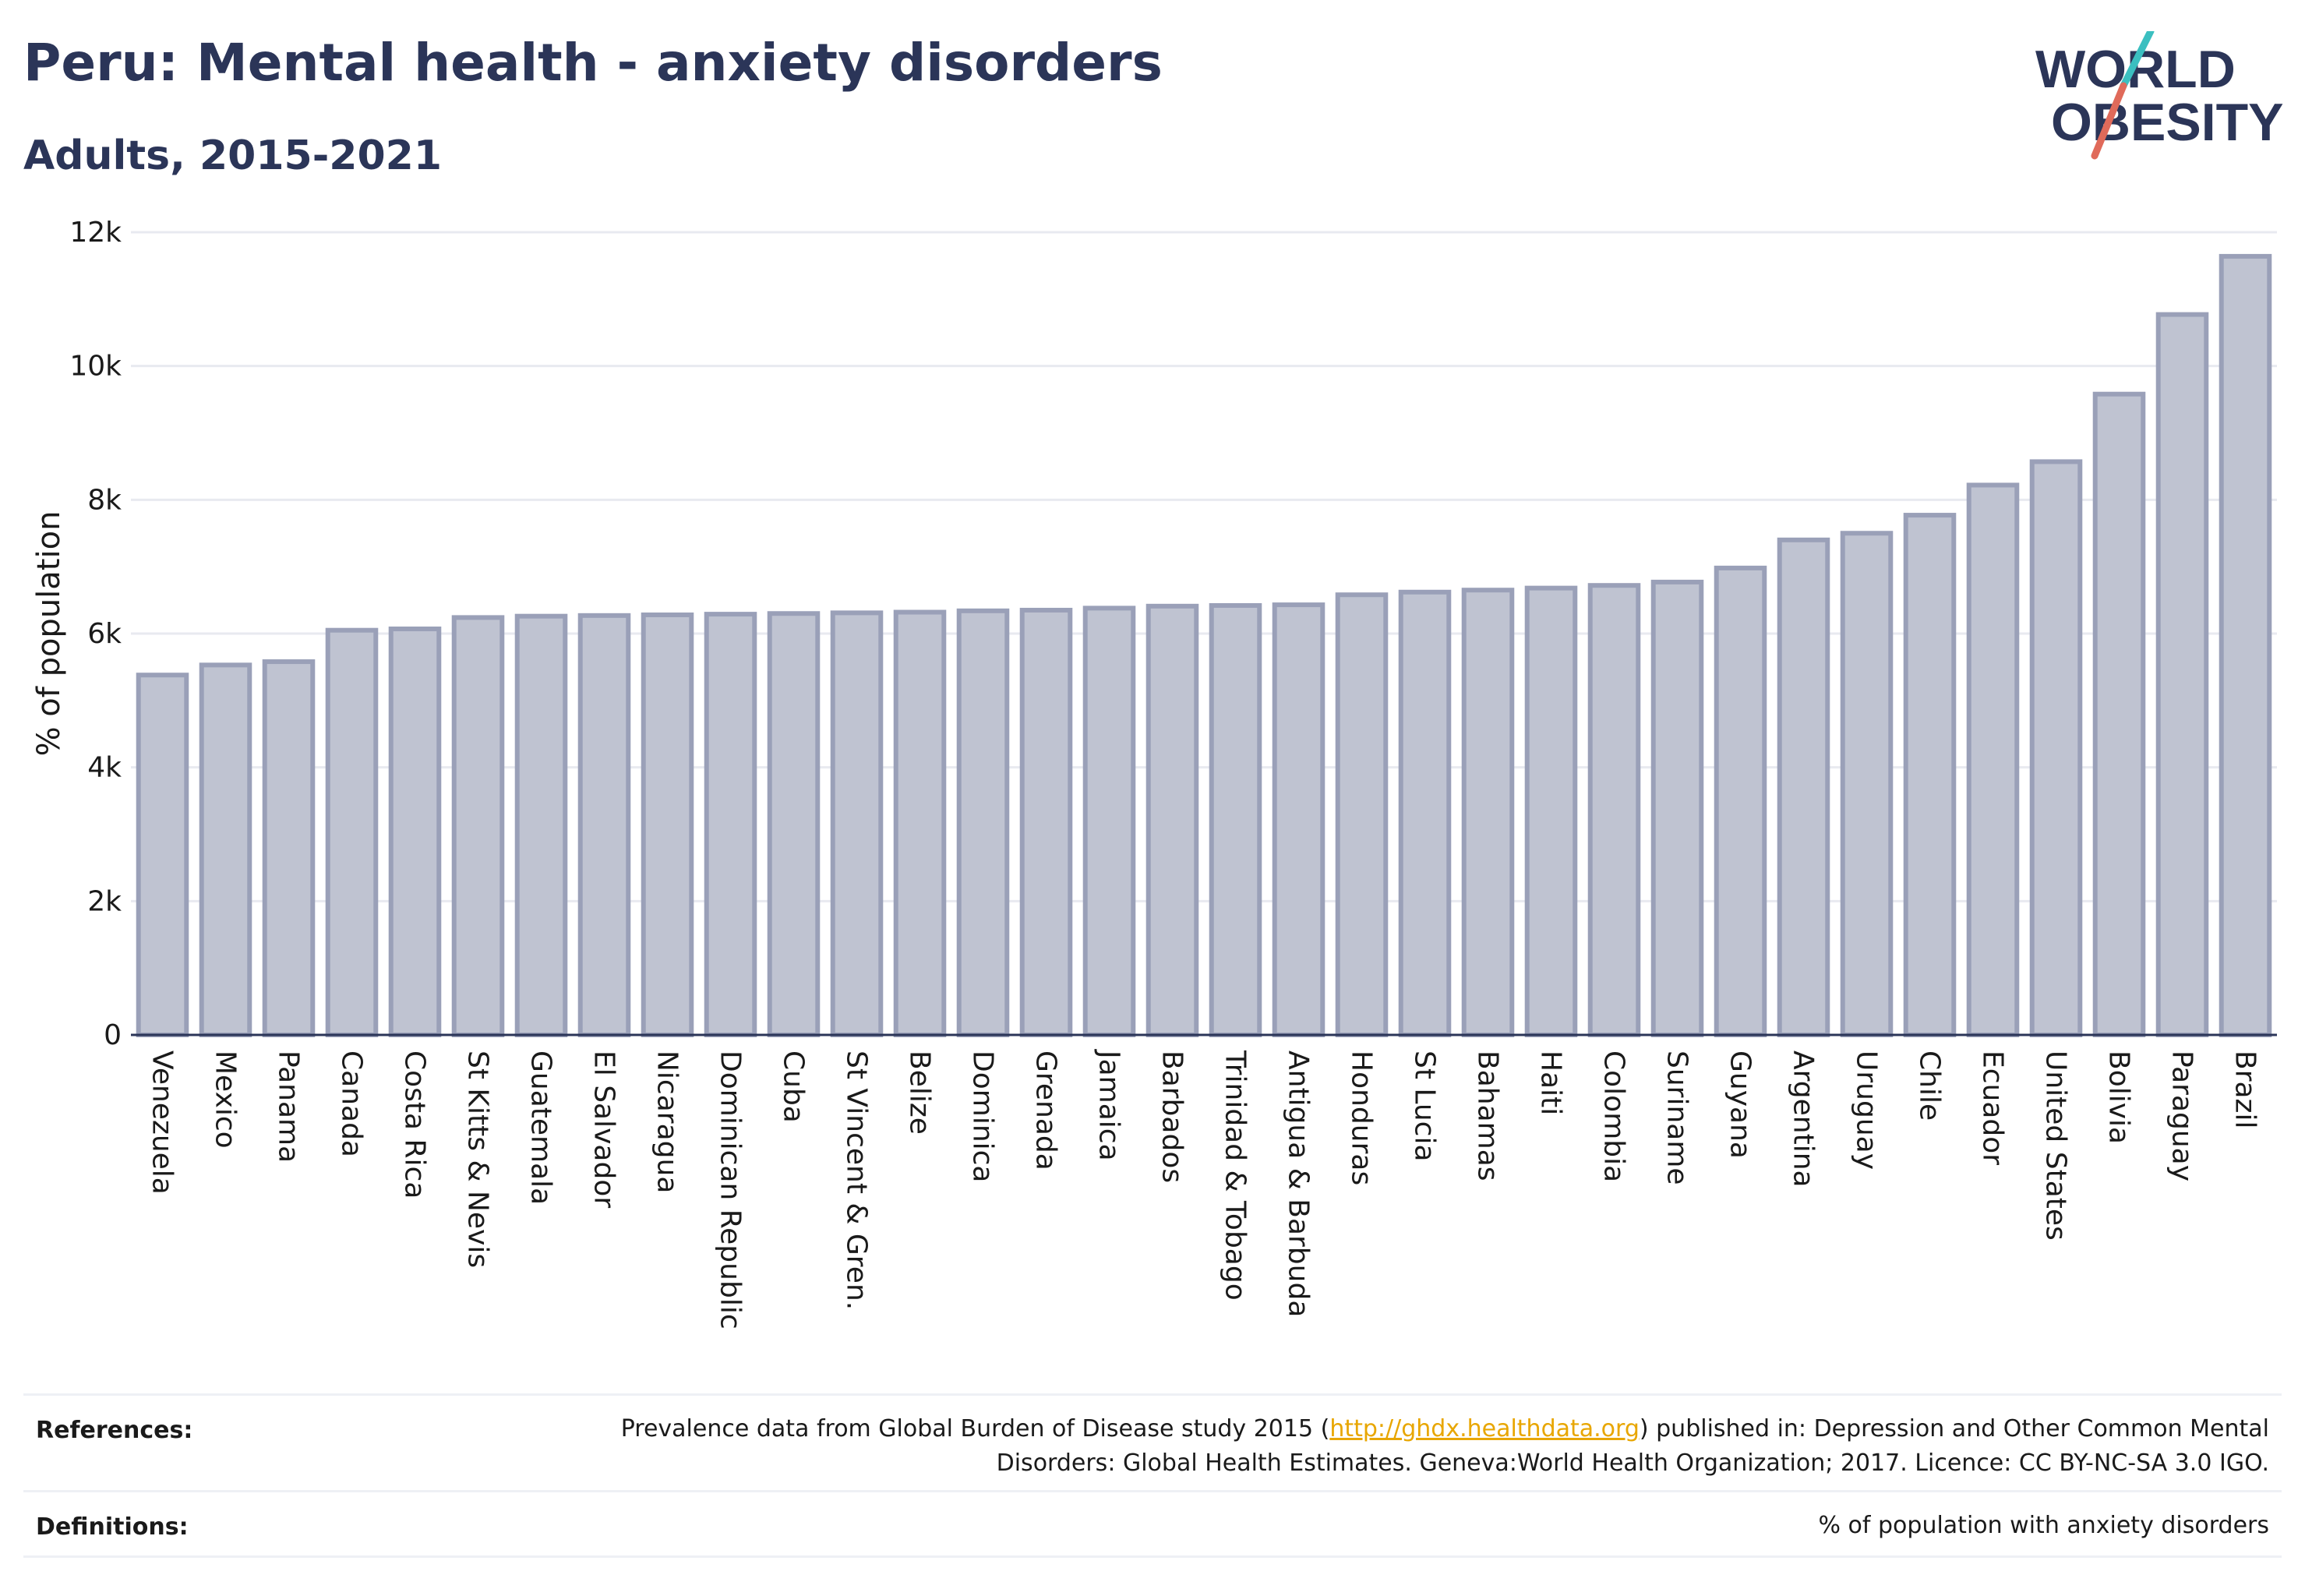 The height and width of the screenshot is (1596, 2305). What do you see at coordinates (1930, 1085) in the screenshot?
I see `x-tick-label: Chile` at bounding box center [1930, 1085].